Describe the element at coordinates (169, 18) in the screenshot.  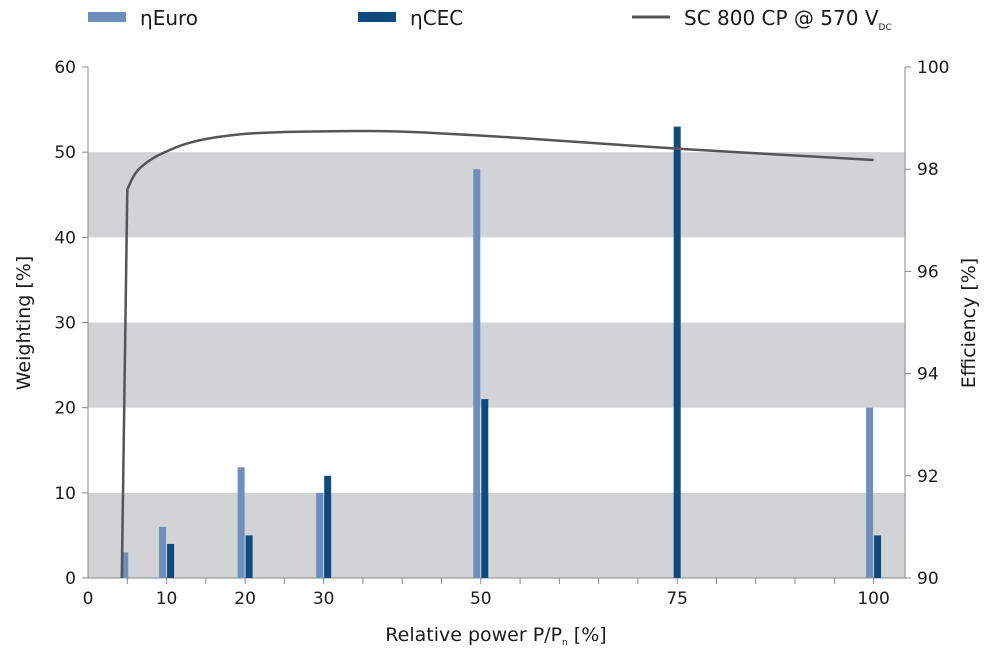
I see `legend-label-euro: ηEuro` at that location.